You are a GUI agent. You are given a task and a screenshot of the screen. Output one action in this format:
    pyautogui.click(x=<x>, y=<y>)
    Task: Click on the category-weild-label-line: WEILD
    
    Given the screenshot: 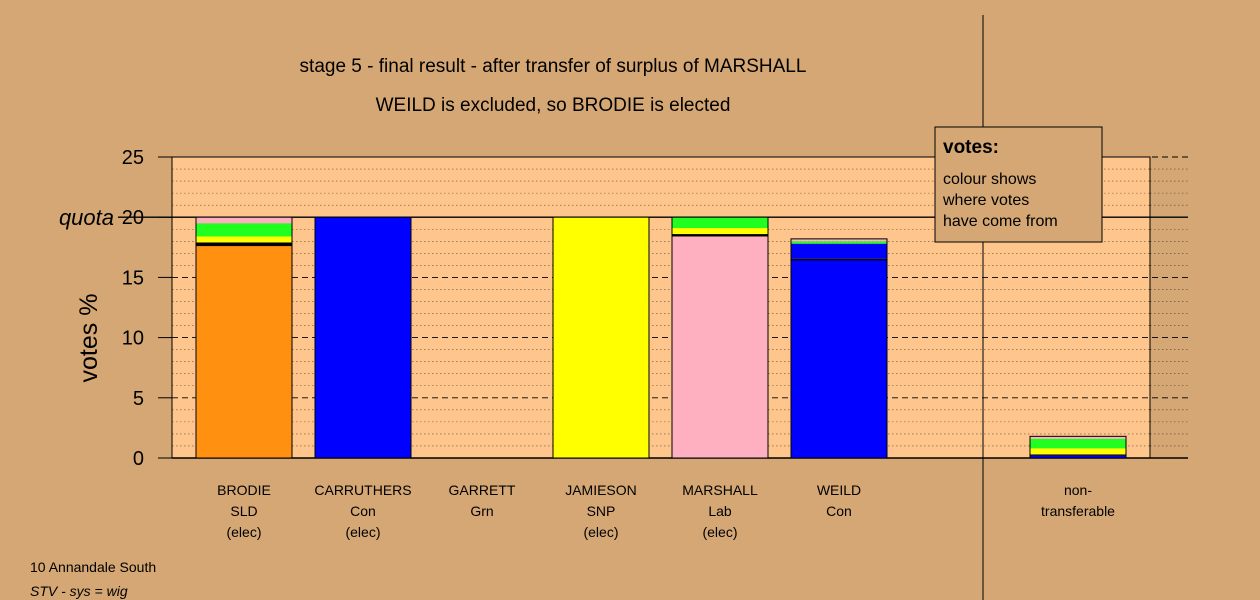 What is the action you would take?
    pyautogui.click(x=839, y=490)
    